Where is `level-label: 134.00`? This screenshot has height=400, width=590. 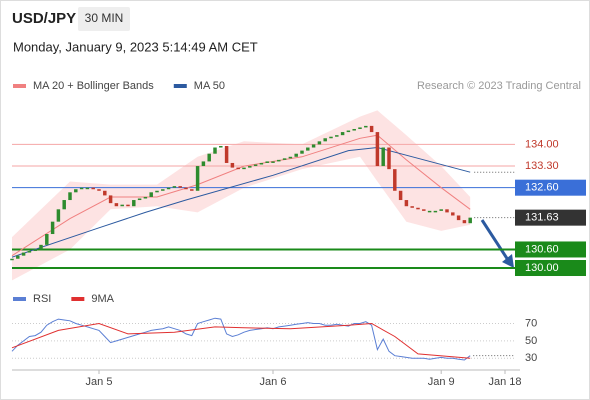 level-label: 134.00 is located at coordinates (542, 144).